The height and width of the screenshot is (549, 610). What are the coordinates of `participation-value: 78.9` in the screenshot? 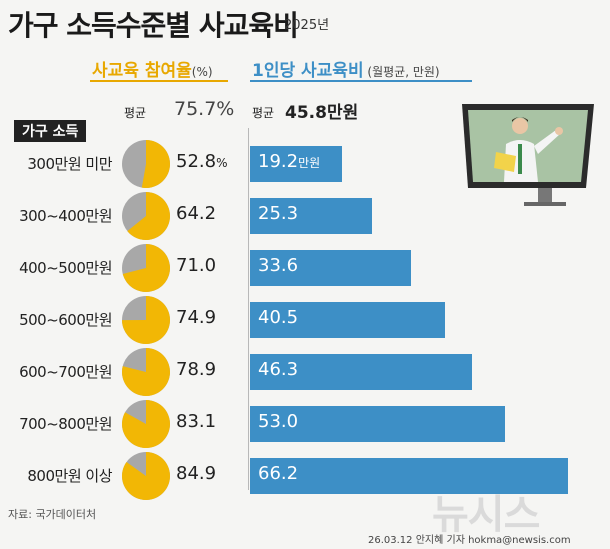 It's located at (196, 369).